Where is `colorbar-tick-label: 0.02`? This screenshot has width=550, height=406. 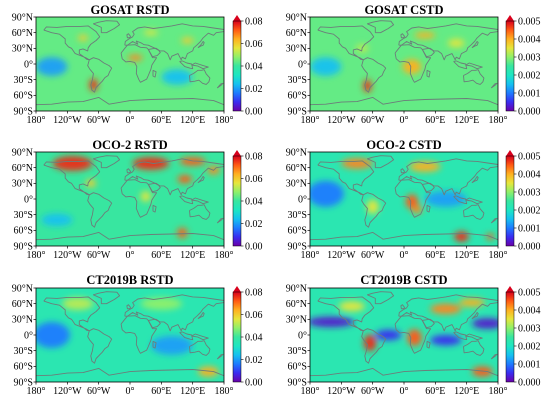 colorbar-tick-label: 0.02 is located at coordinates (254, 224).